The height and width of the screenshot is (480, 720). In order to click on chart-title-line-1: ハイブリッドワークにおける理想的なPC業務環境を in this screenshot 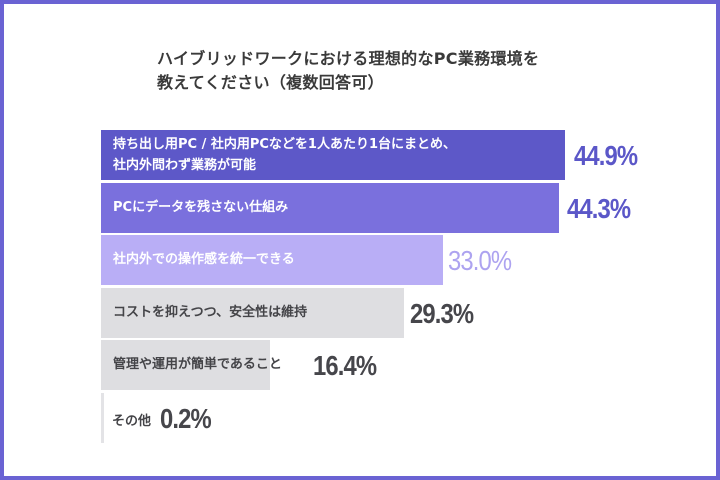, I will do `click(348, 58)`.